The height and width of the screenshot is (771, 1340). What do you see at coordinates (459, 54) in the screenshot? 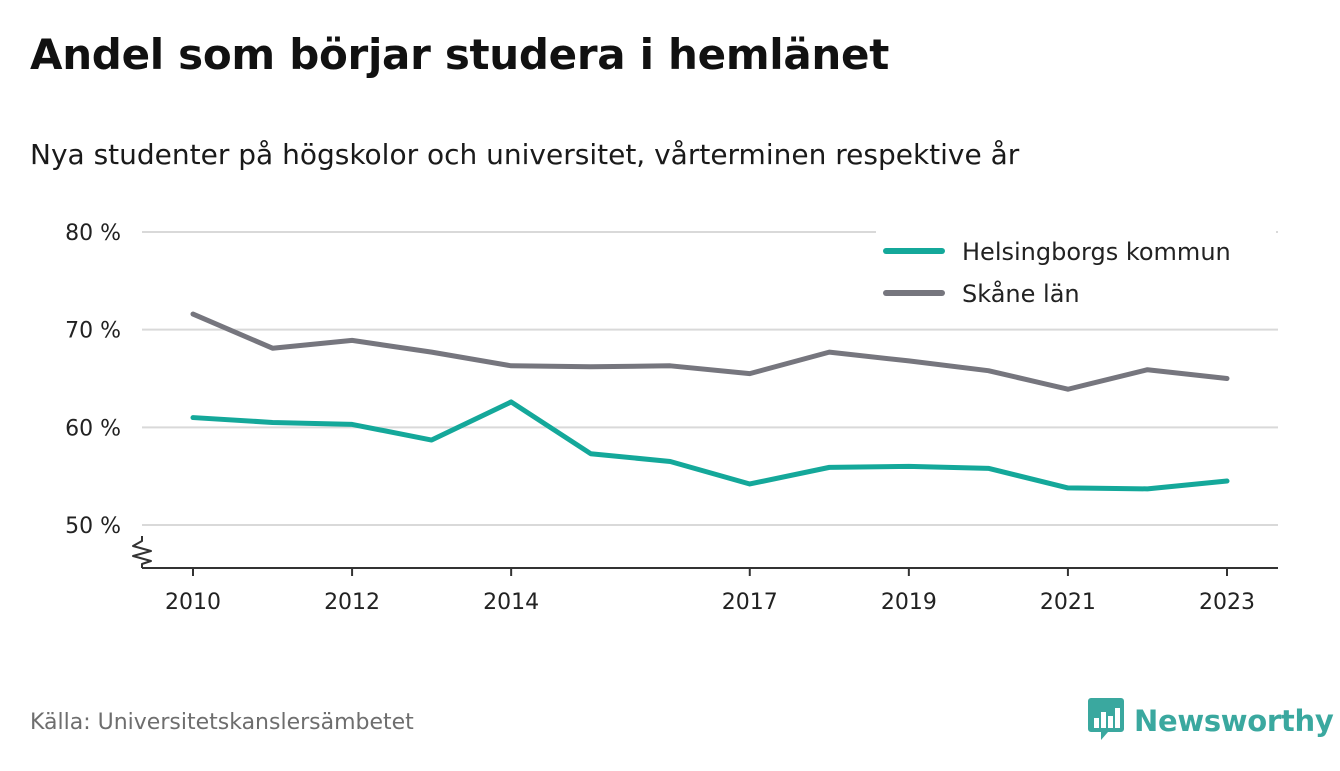
I see `chart-title: Andel som börjar studera i hemlänet` at bounding box center [459, 54].